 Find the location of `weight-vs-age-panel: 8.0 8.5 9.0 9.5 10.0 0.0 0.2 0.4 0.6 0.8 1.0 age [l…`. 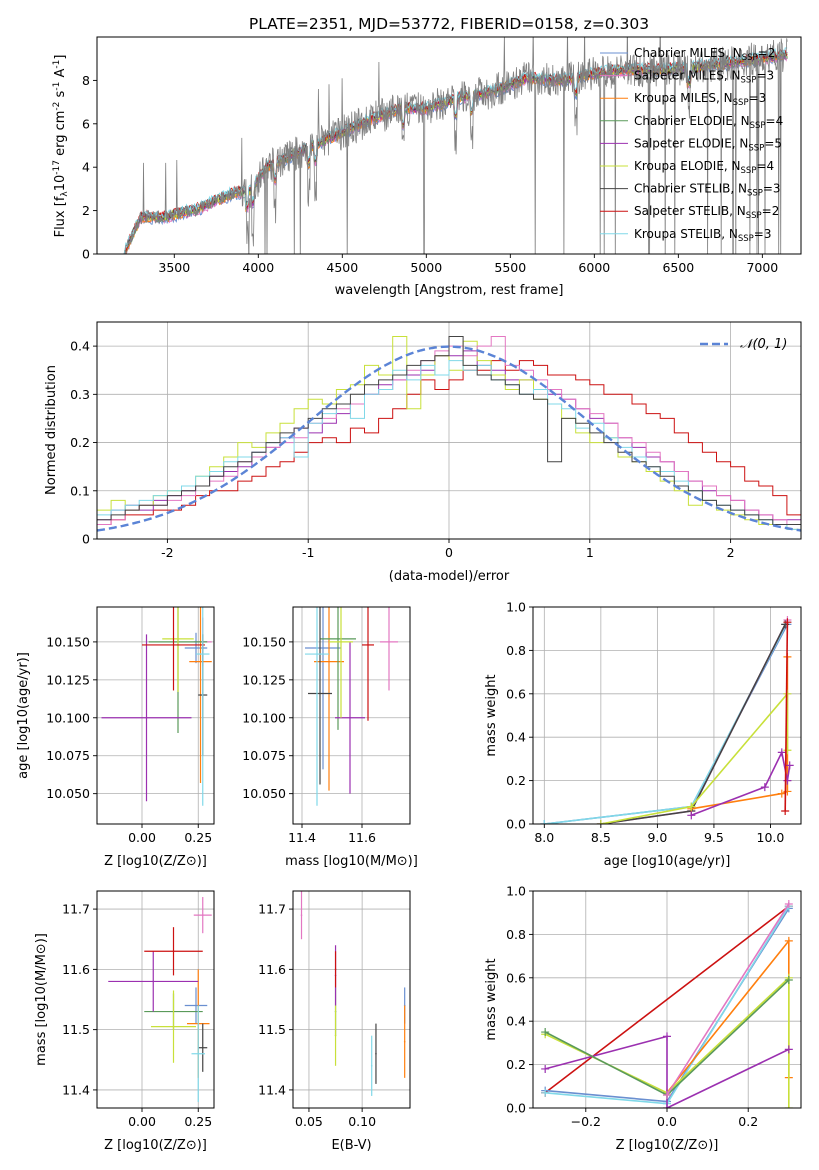

weight-vs-age-panel: 8.0 8.5 9.0 9.5 10.0 0.0 0.2 0.4 0.6 0.8 1.0 age [l… is located at coordinates (643, 734).